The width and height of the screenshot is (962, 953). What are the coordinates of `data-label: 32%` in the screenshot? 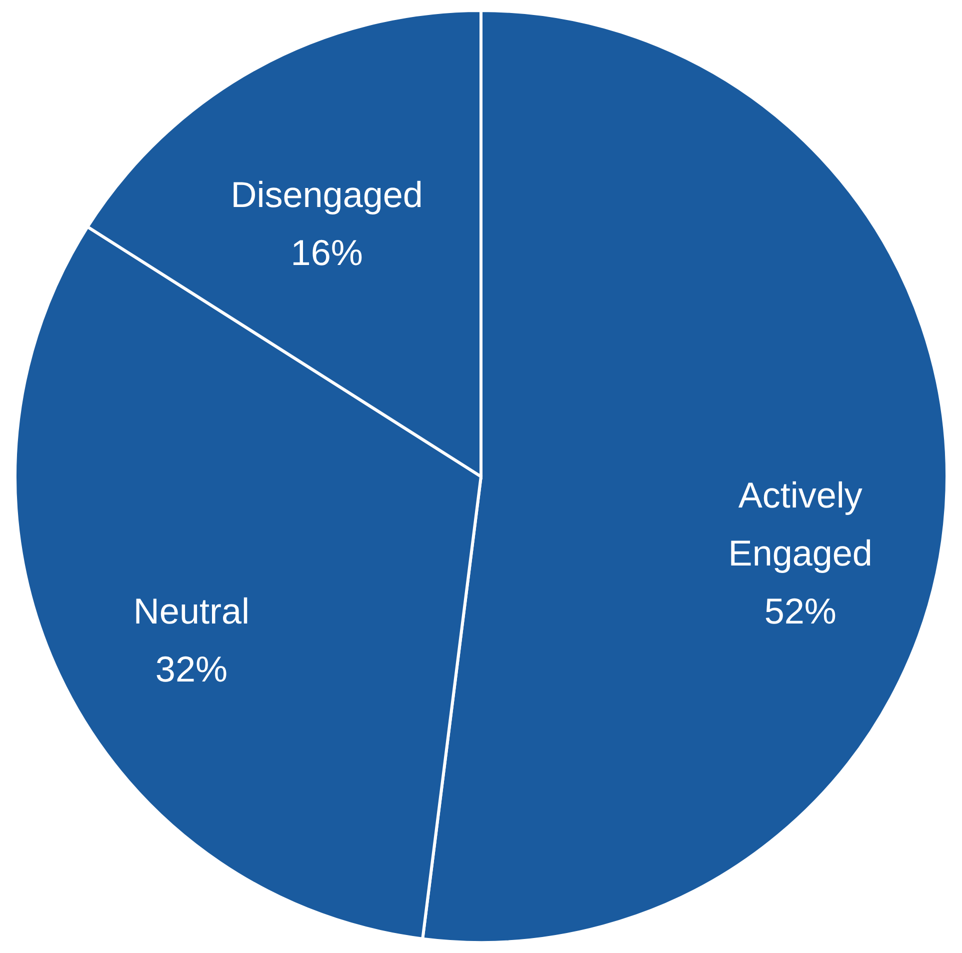 It's located at (191, 669).